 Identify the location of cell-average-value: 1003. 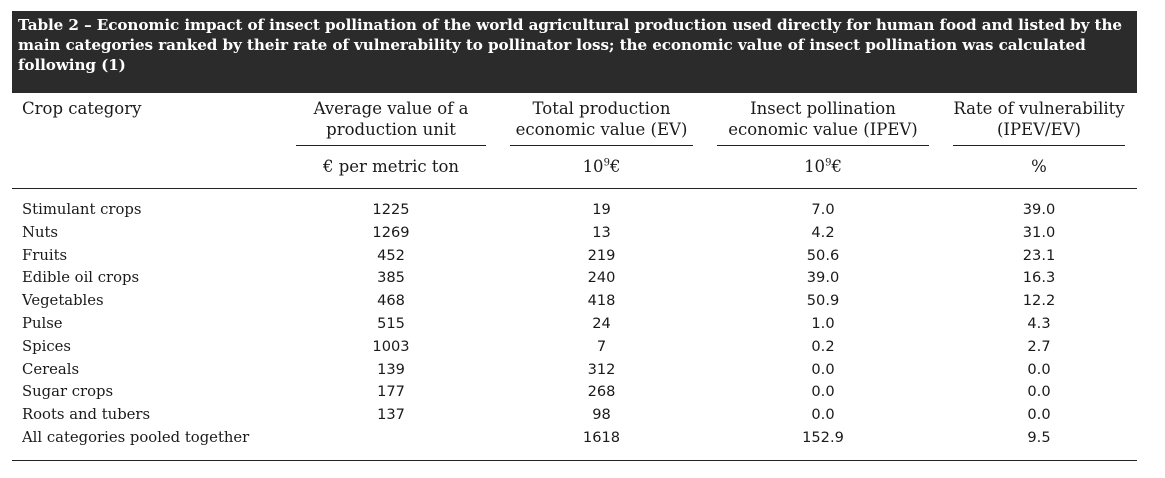
(391, 346).